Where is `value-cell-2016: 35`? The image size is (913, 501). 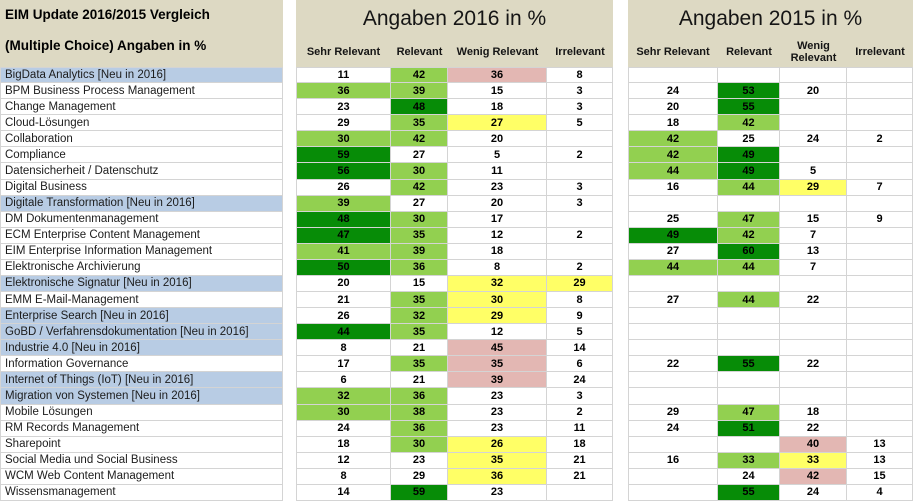
value-cell-2016: 35 is located at coordinates (497, 460).